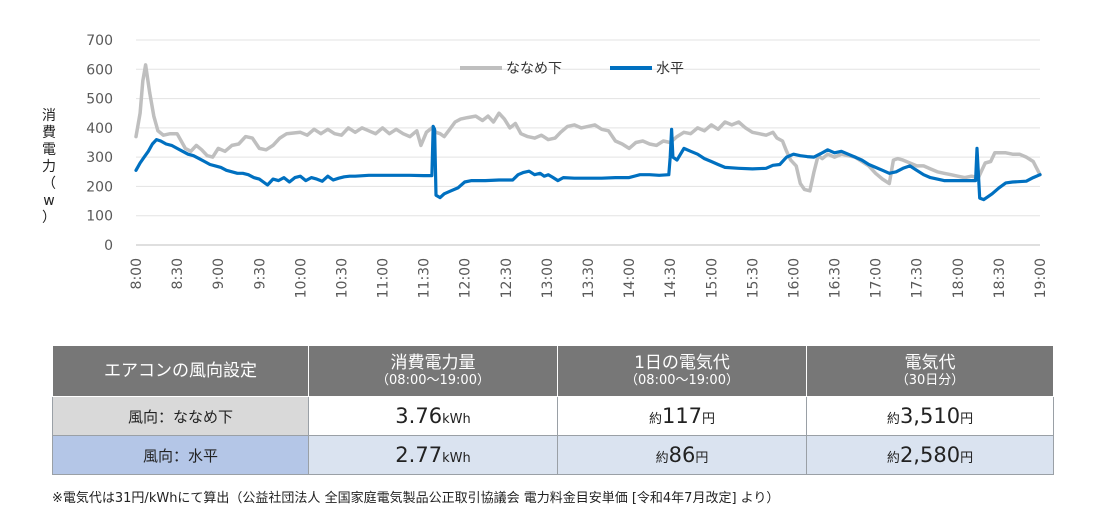  I want to click on x-tick-label: 10:00, so click(301, 278).